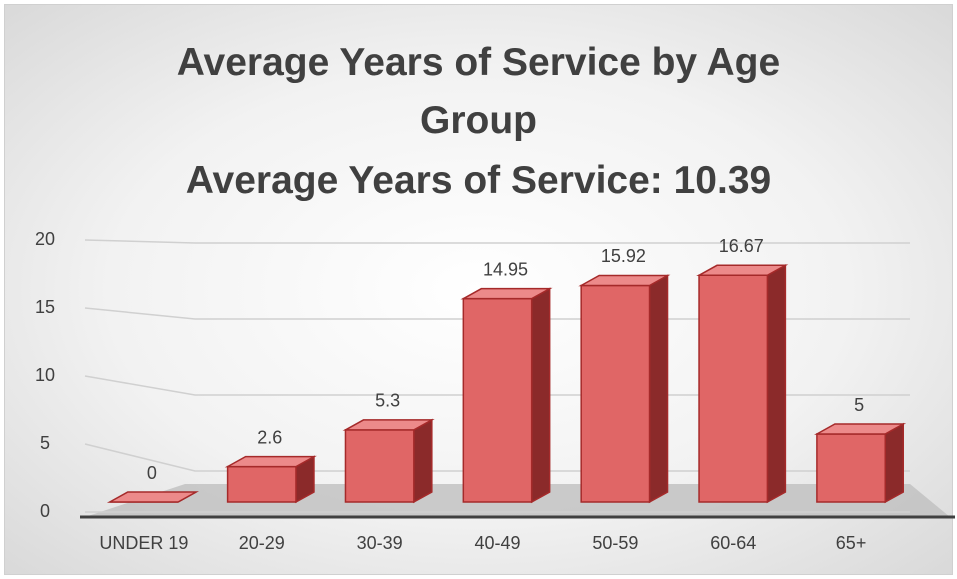 This screenshot has width=957, height=579. I want to click on y-tick-label: 15, so click(45, 307).